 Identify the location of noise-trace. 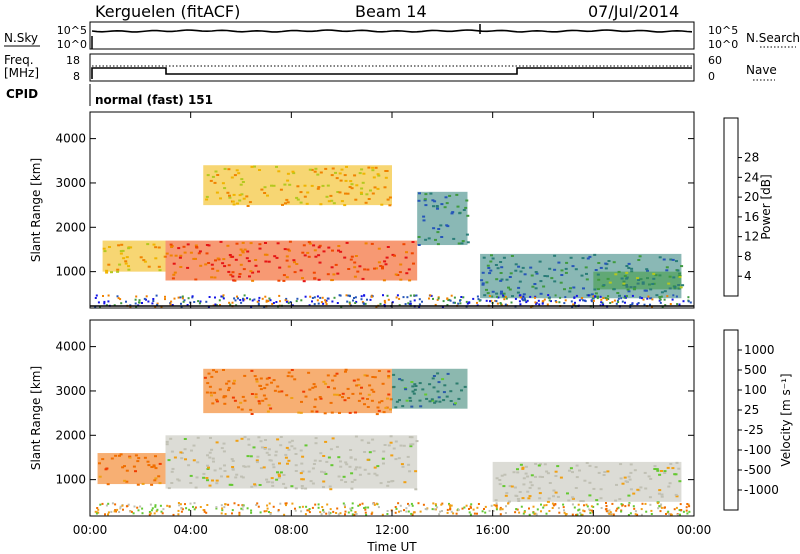
(392, 31).